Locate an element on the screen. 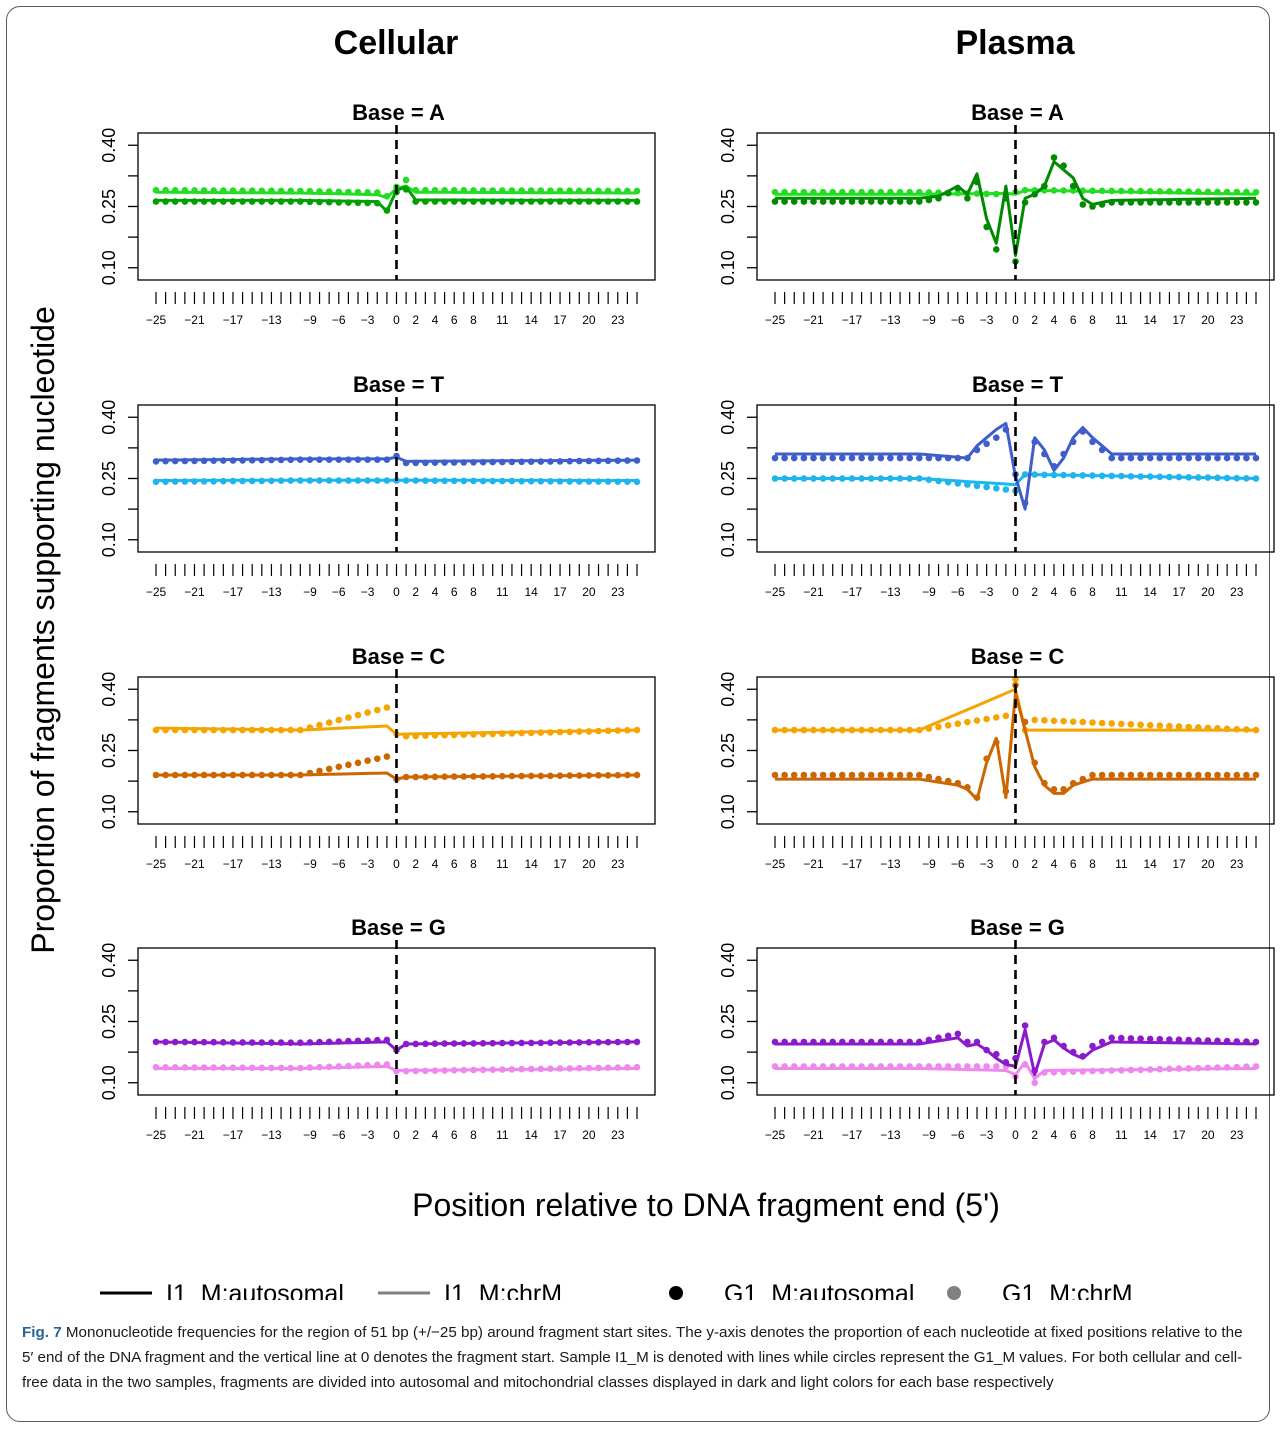 This screenshot has height=1431, width=1281. x-tick-label: −9 is located at coordinates (929, 320).